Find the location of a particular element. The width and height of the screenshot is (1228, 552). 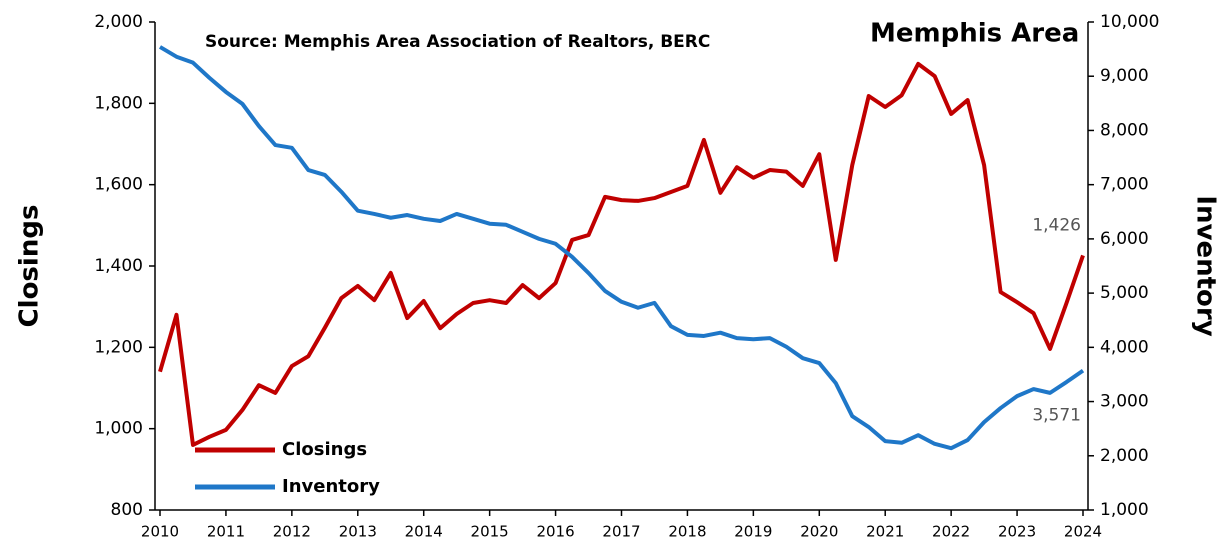

y-tick-label: 800 is located at coordinates (127, 510).